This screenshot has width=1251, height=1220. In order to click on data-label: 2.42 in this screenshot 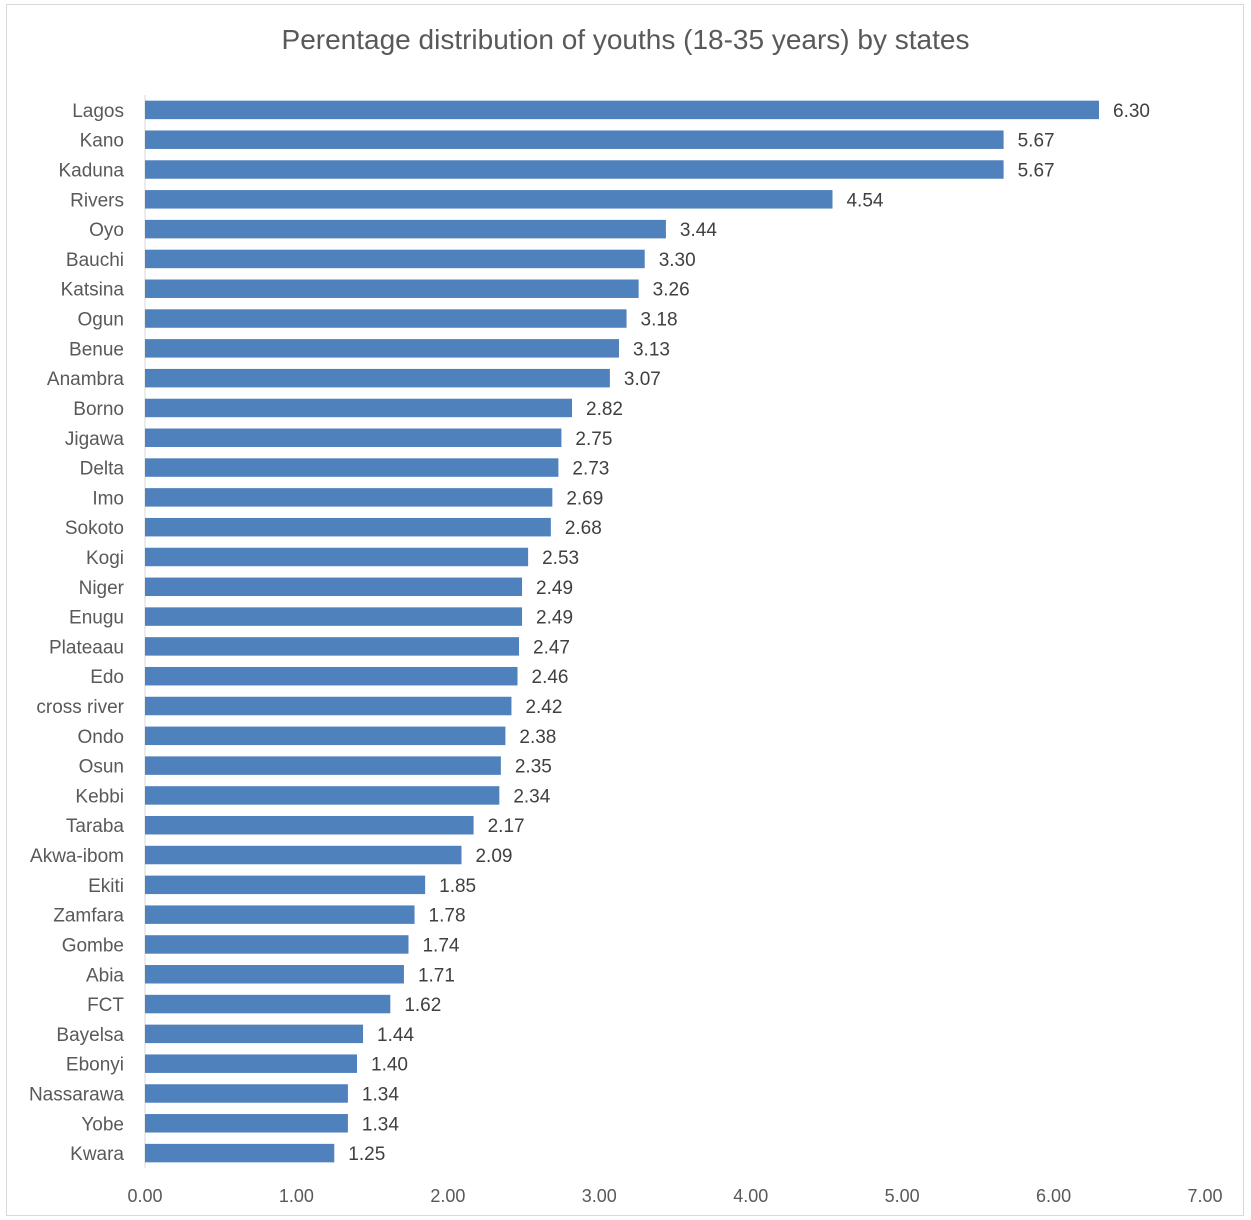, I will do `click(543, 707)`.